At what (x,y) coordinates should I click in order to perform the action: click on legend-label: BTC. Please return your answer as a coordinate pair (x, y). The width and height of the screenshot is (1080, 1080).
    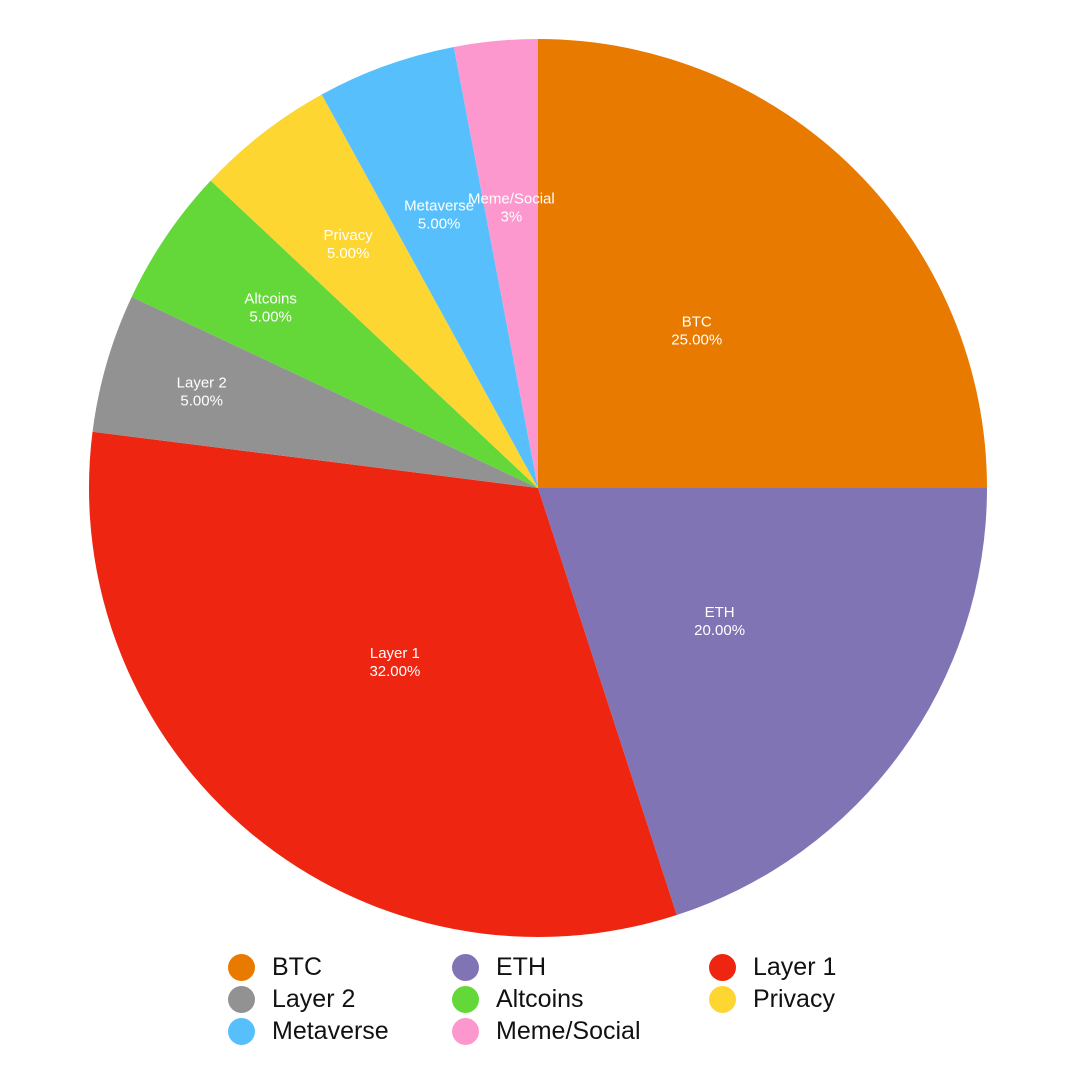
    Looking at the image, I should click on (297, 967).